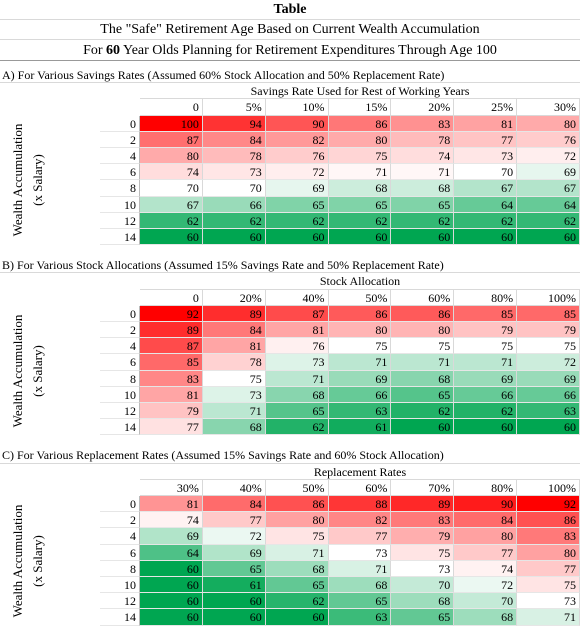  What do you see at coordinates (171, 204) in the screenshot?
I see `data-cell: 67` at bounding box center [171, 204].